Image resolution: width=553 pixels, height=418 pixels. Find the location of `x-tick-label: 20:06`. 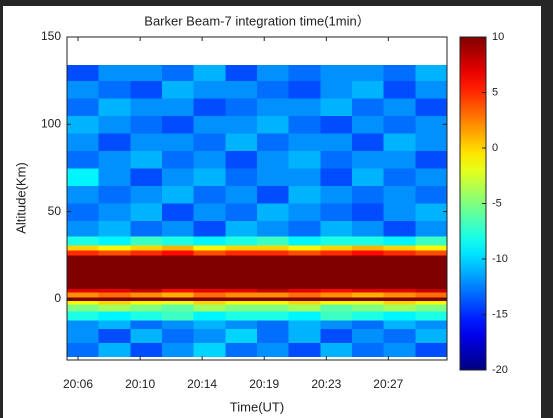

x-tick-label: 20:06 is located at coordinates (78, 384).